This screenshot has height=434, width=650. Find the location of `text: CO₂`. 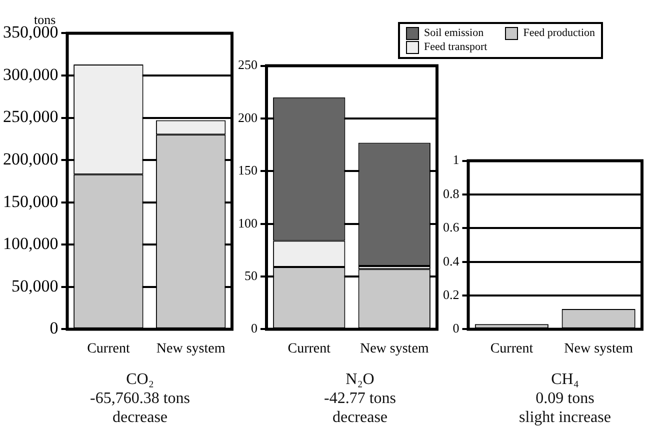

text: CO₂ is located at coordinates (140, 379).